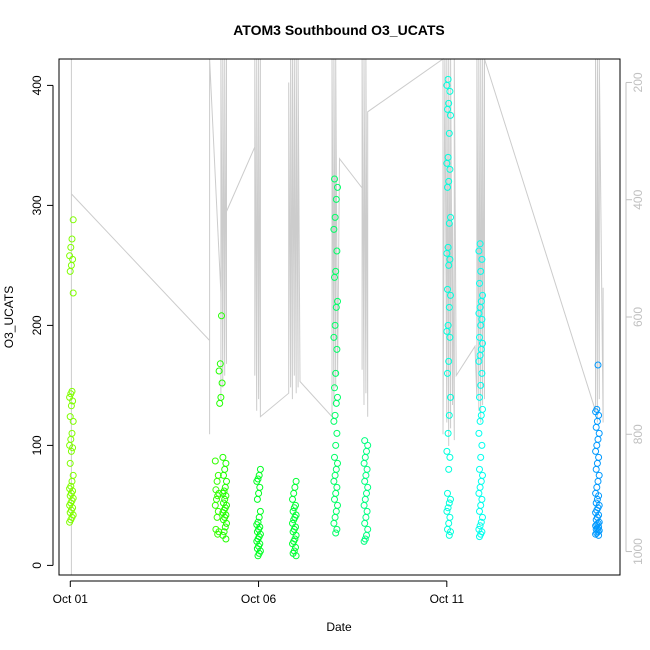 This screenshot has width=650, height=650. I want to click on right-axis-tick-label: 200, so click(638, 82).